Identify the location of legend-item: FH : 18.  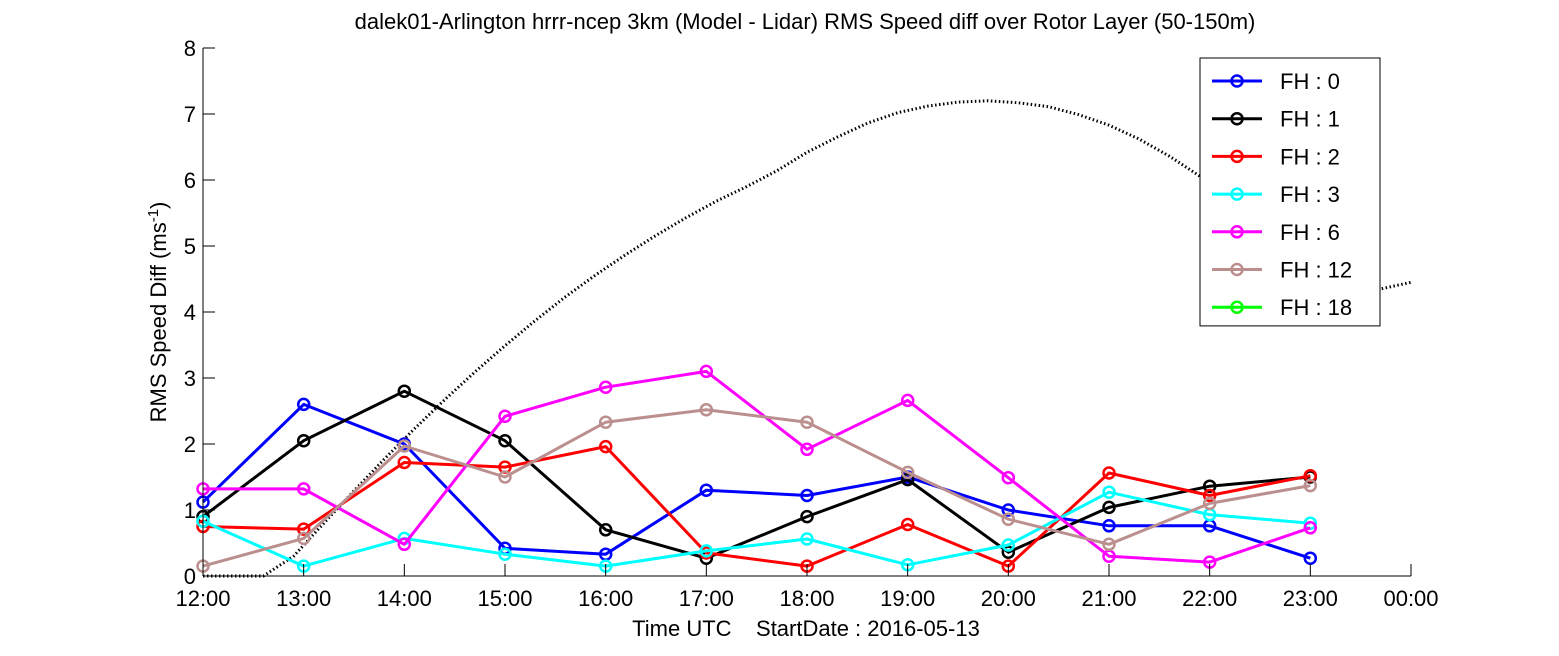
(1282, 307).